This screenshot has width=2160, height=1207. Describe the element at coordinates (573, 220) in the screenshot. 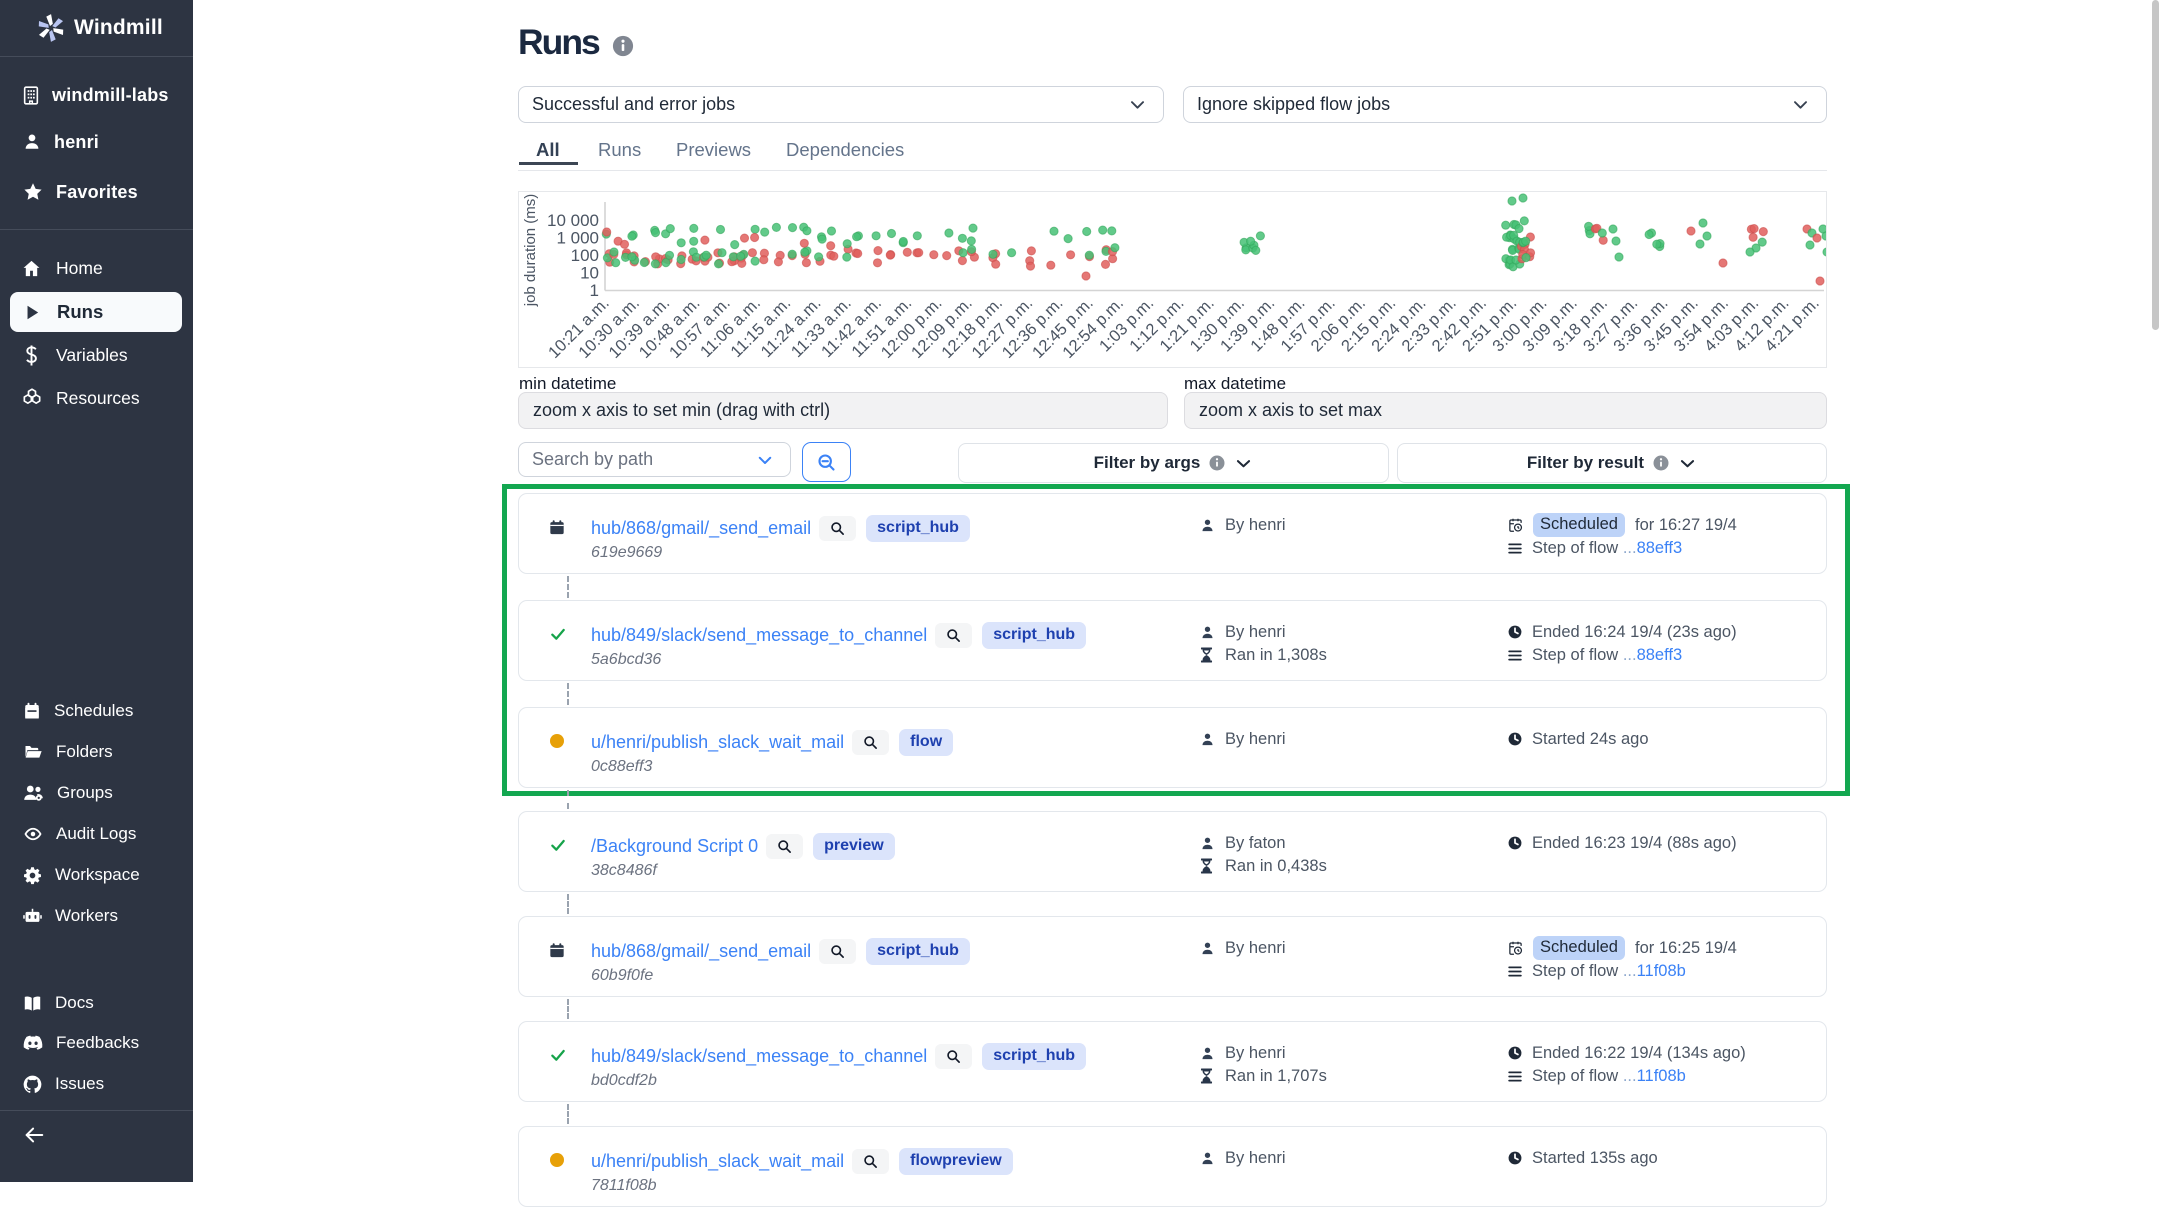

I see `svg-text: 10 000` at that location.